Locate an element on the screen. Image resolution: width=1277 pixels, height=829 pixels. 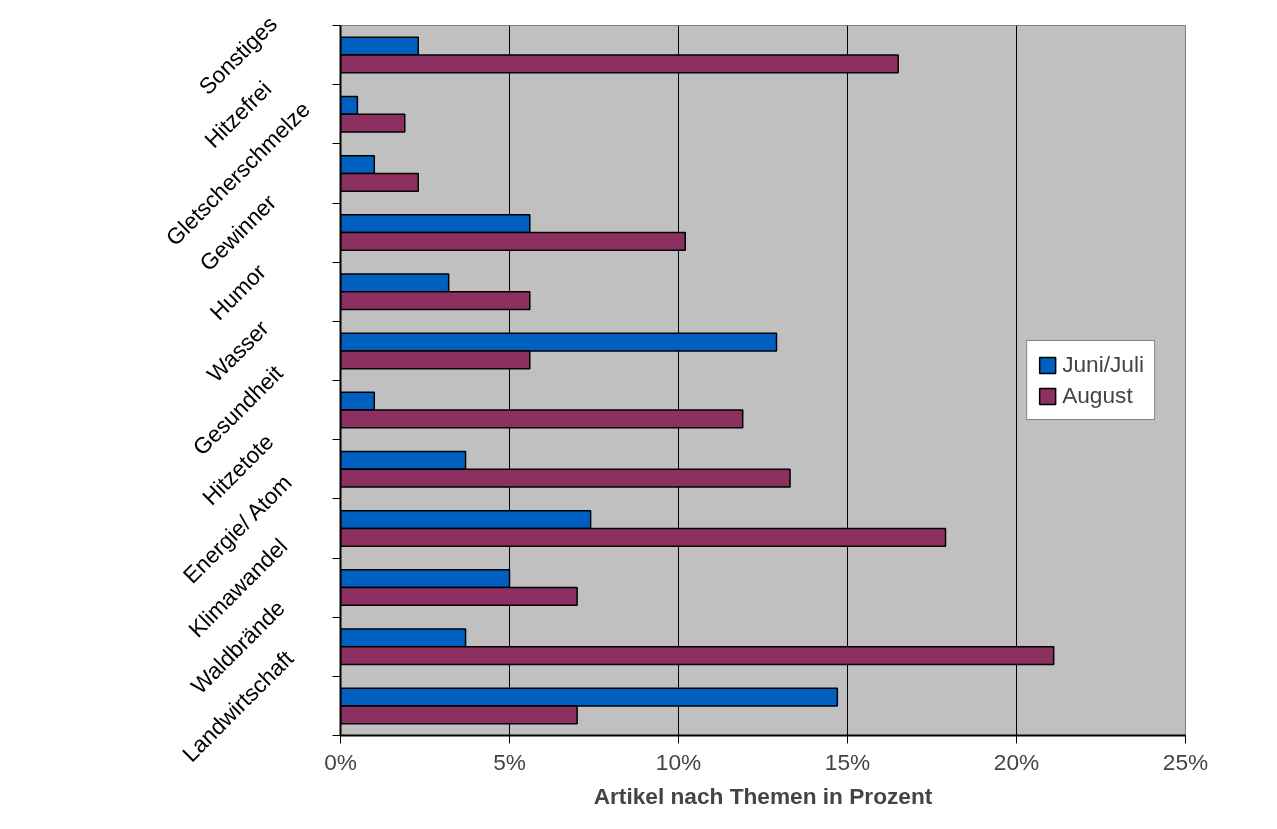
x-tick-label: 20% is located at coordinates (1016, 761).